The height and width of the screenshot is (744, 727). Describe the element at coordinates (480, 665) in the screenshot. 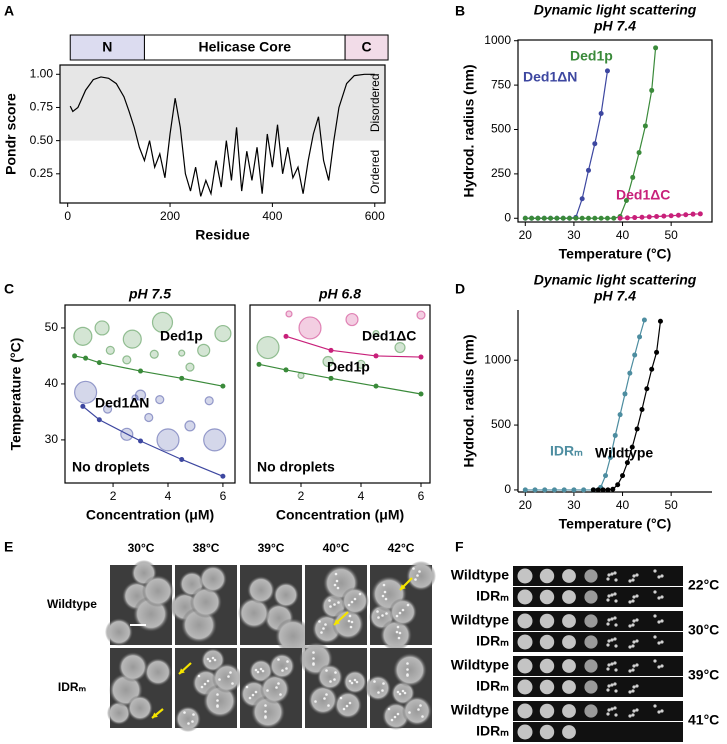

I see `row-label: Wildtype` at that location.